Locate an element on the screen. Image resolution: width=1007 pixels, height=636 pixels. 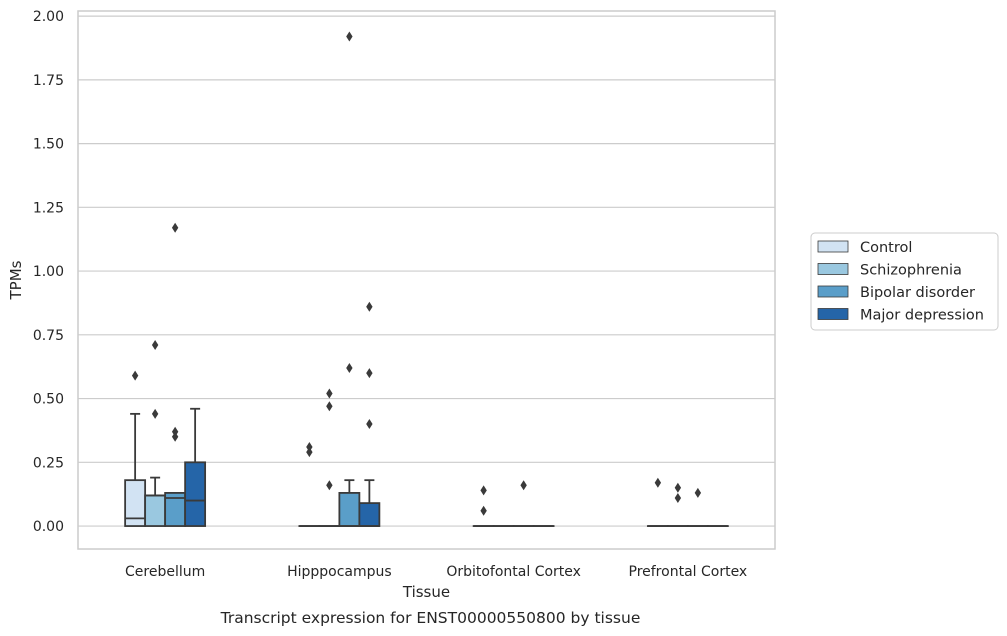
y-tick-label: 0.50 is located at coordinates (48, 400).